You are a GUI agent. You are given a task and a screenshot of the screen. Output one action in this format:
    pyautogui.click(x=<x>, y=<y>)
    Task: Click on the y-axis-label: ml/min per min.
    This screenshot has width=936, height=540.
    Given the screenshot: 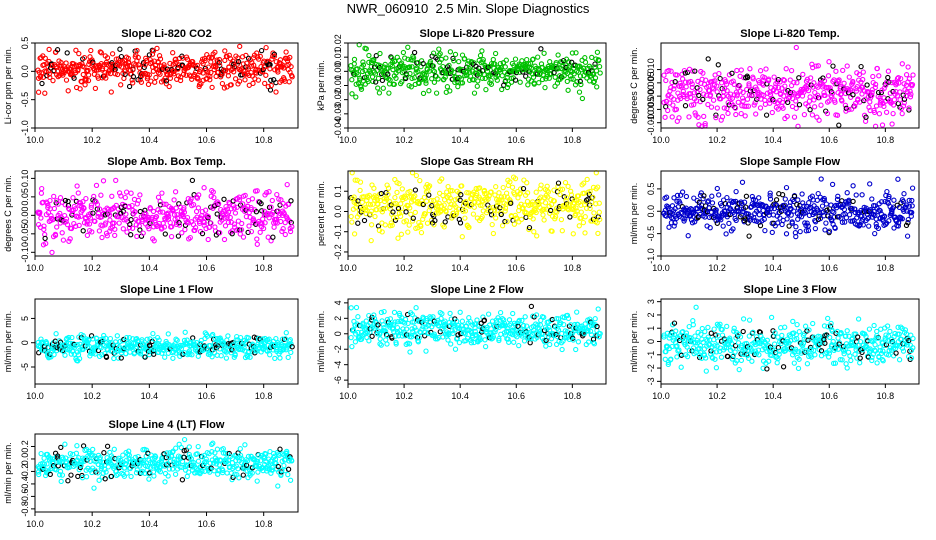 What is the action you would take?
    pyautogui.click(x=8, y=342)
    